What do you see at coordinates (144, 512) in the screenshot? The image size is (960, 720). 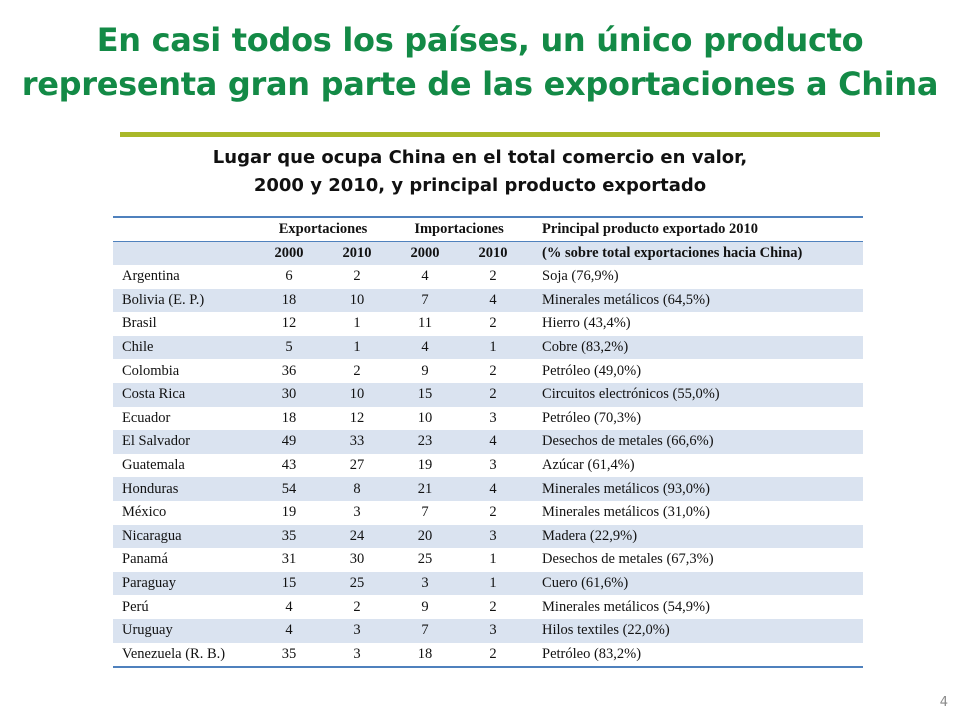 I see `cell-country: México` at bounding box center [144, 512].